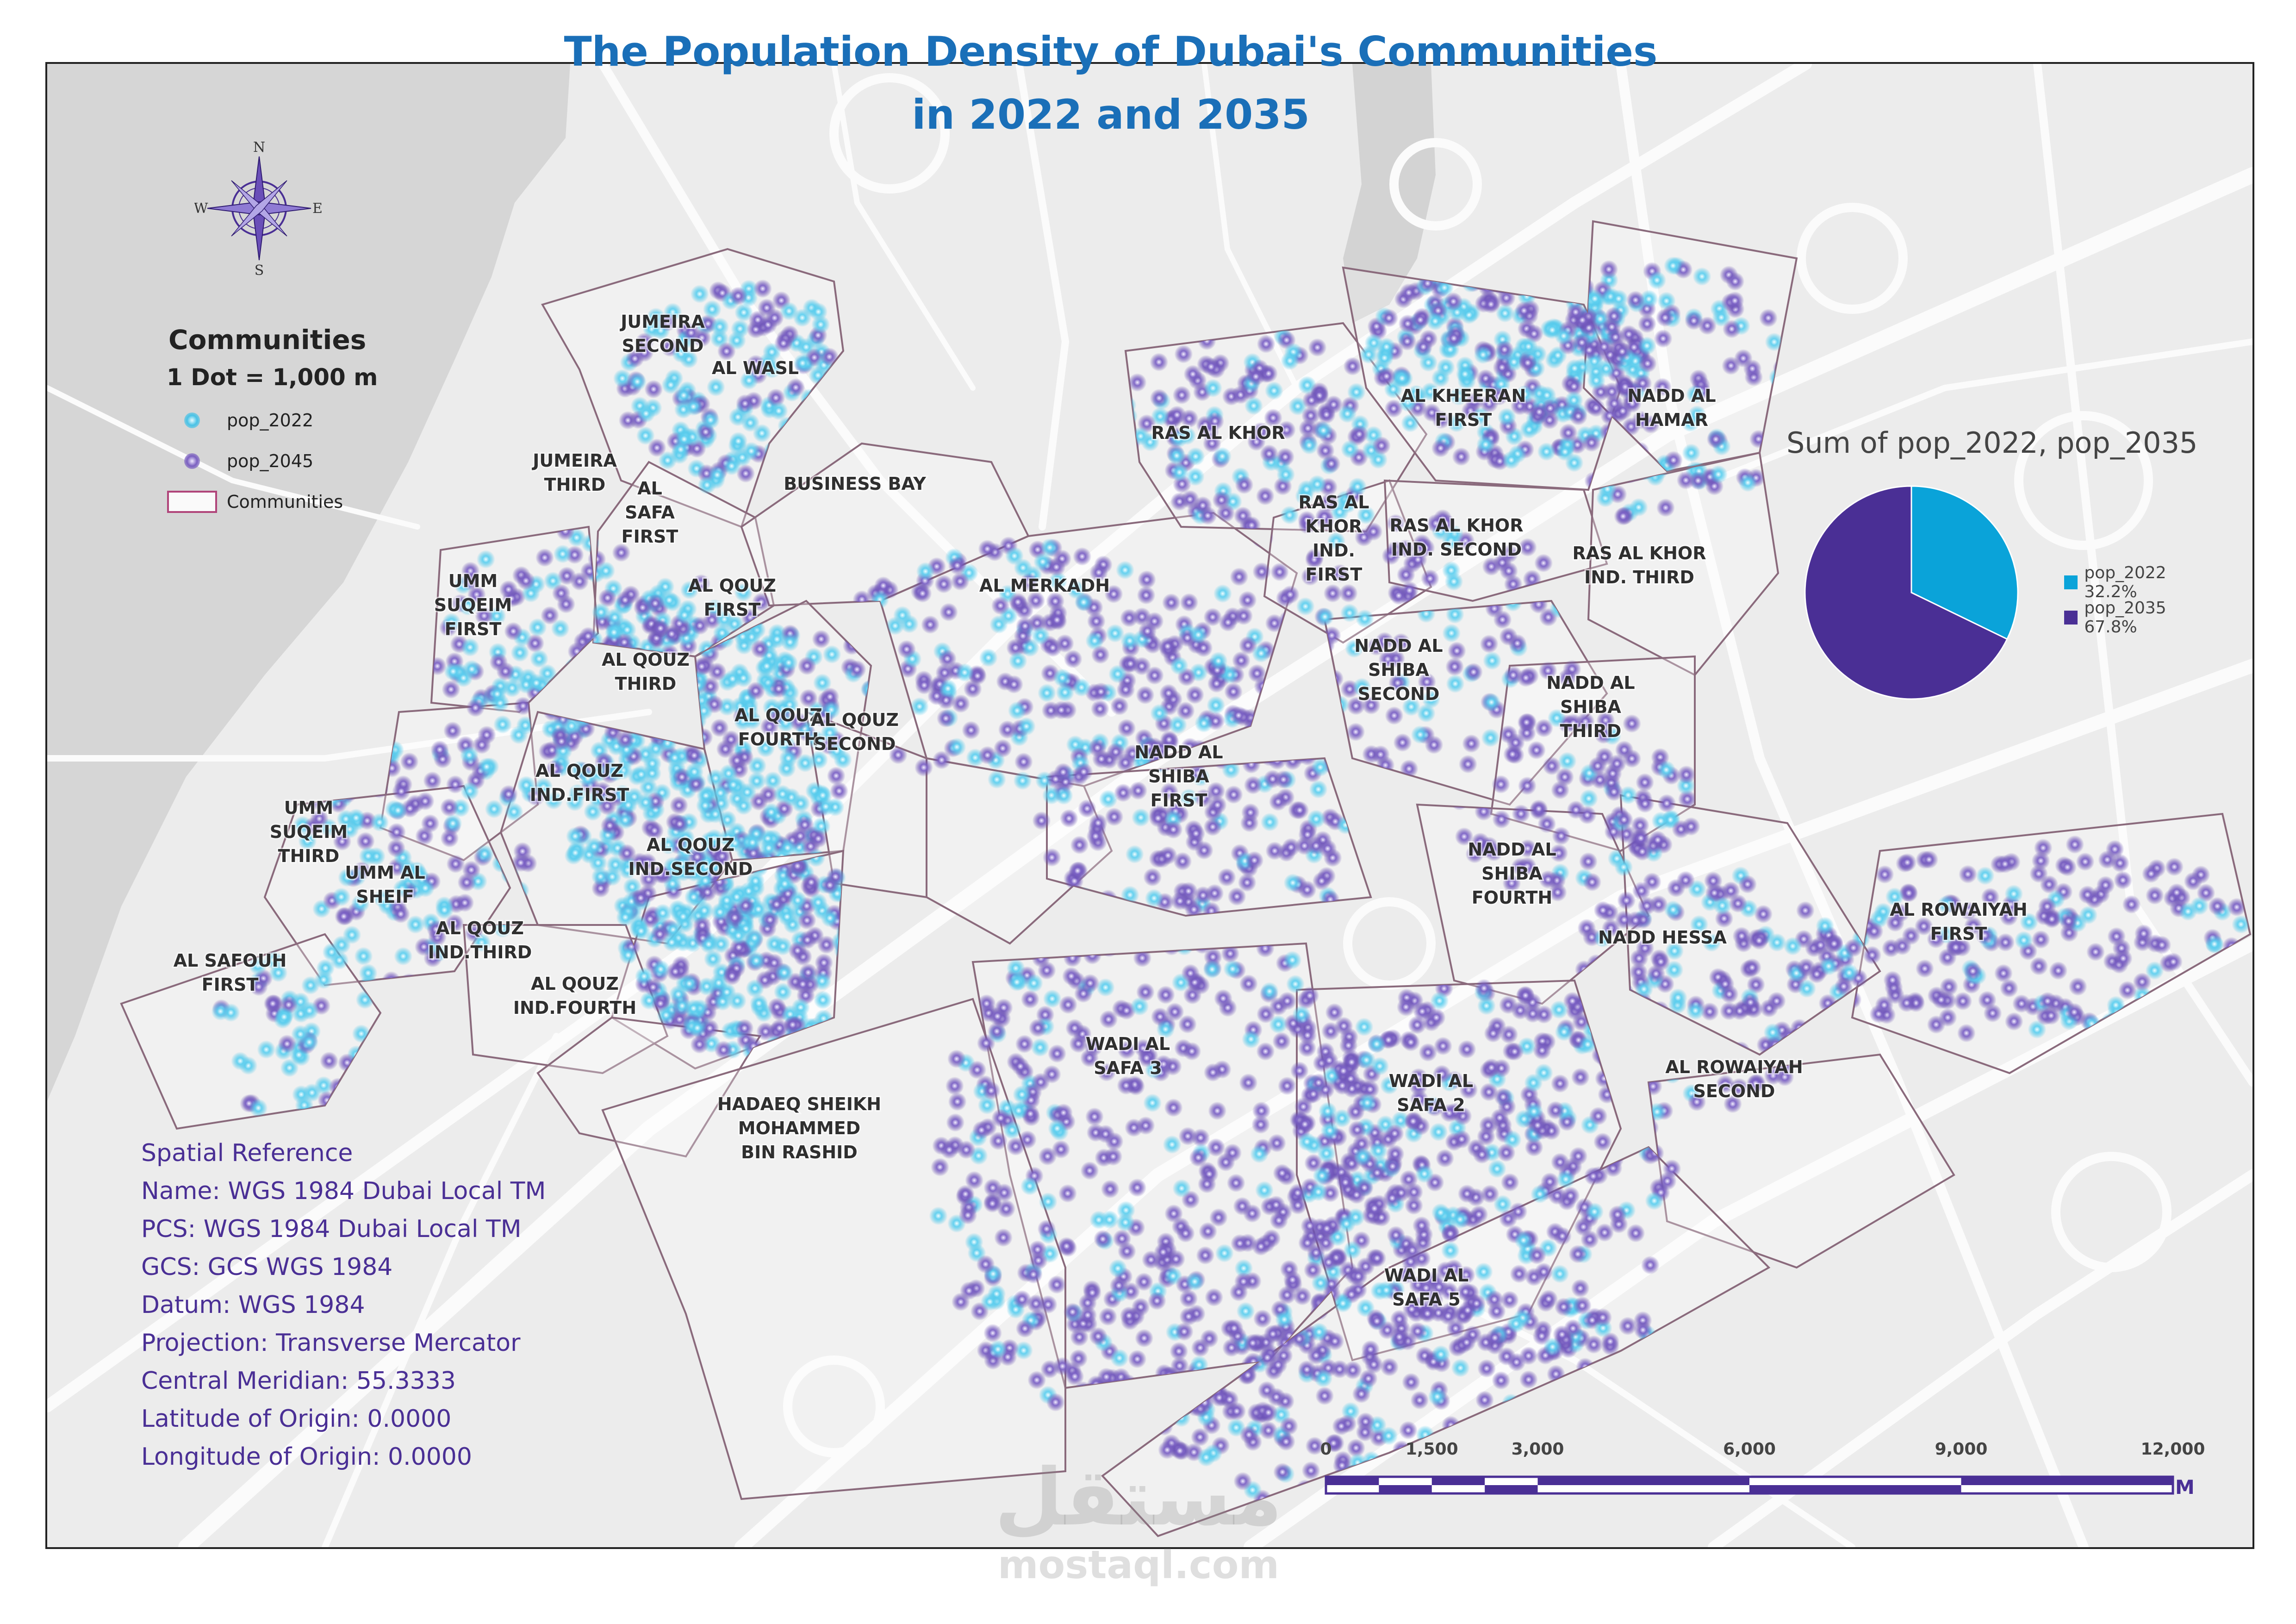 This screenshot has height=1624, width=2296. I want to click on label-al-qouz-third-line: AL QOUZ, so click(646, 660).